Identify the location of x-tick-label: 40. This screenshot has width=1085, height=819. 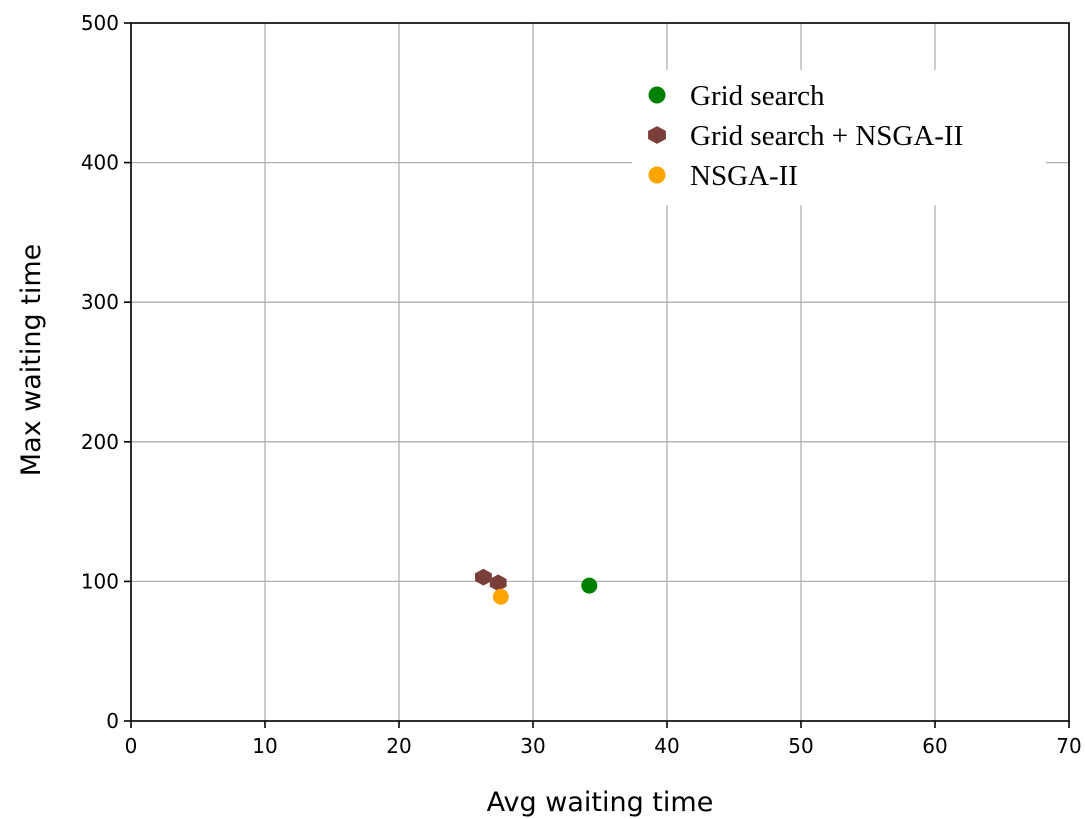
(666, 746).